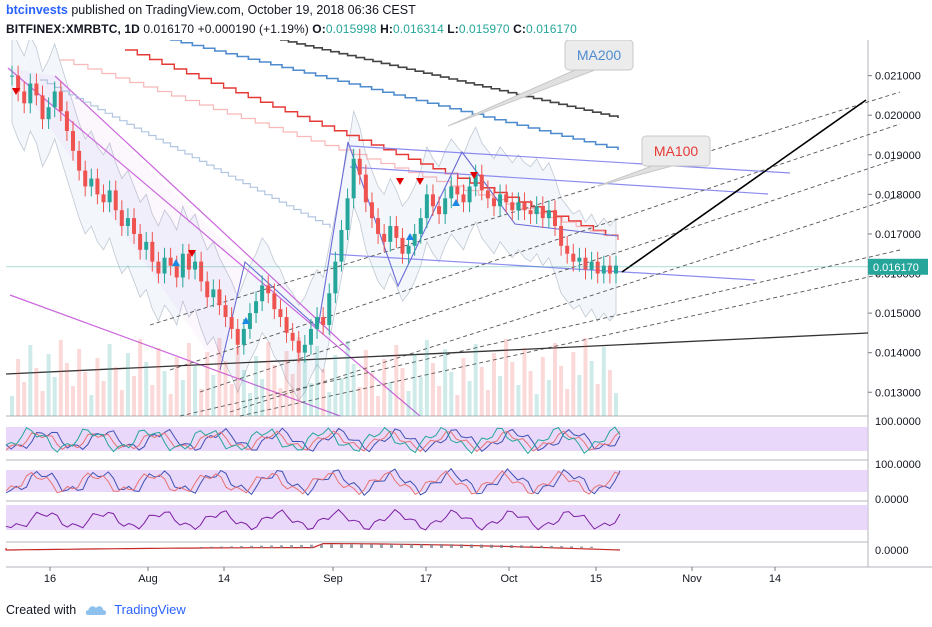 The height and width of the screenshot is (627, 932). What do you see at coordinates (420, 181) in the screenshot?
I see `sell-arrow-icon` at bounding box center [420, 181].